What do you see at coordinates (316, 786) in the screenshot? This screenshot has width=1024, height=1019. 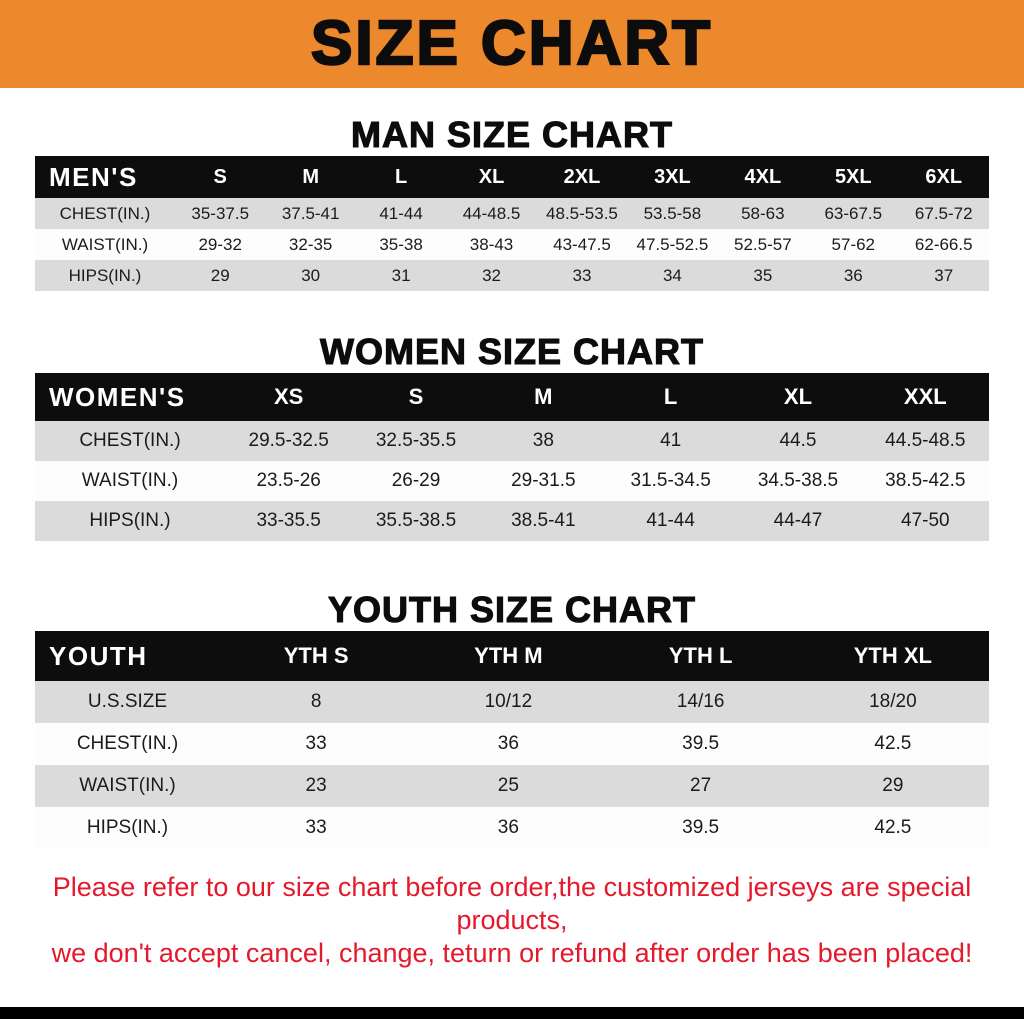 I see `size-value-cell: 23` at bounding box center [316, 786].